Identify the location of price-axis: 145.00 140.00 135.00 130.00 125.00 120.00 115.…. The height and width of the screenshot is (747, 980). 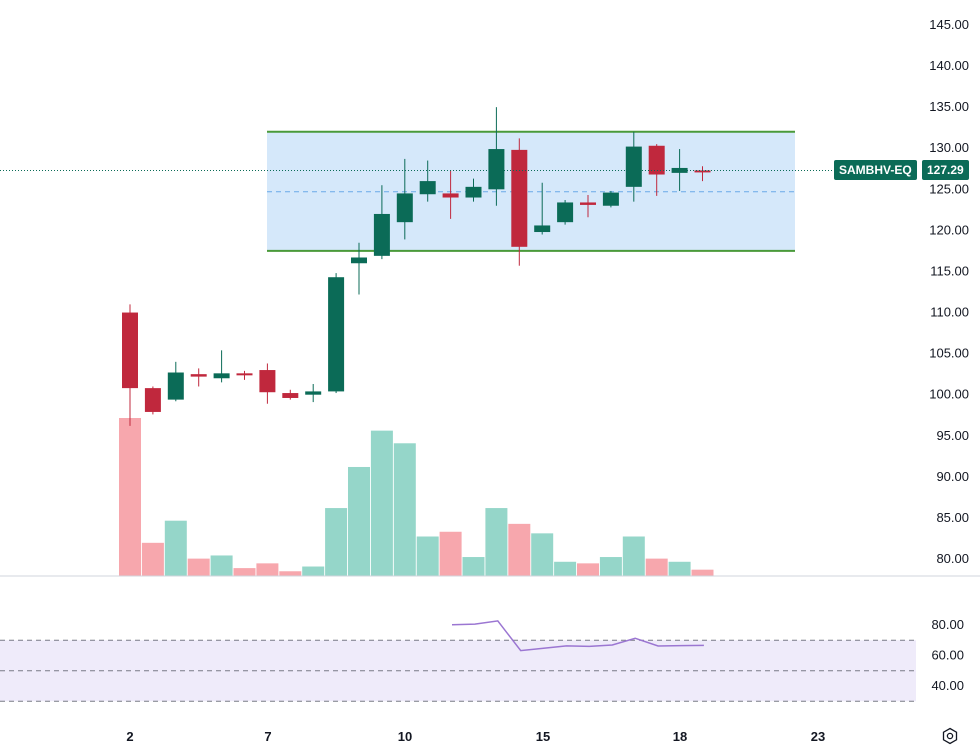
(949, 291).